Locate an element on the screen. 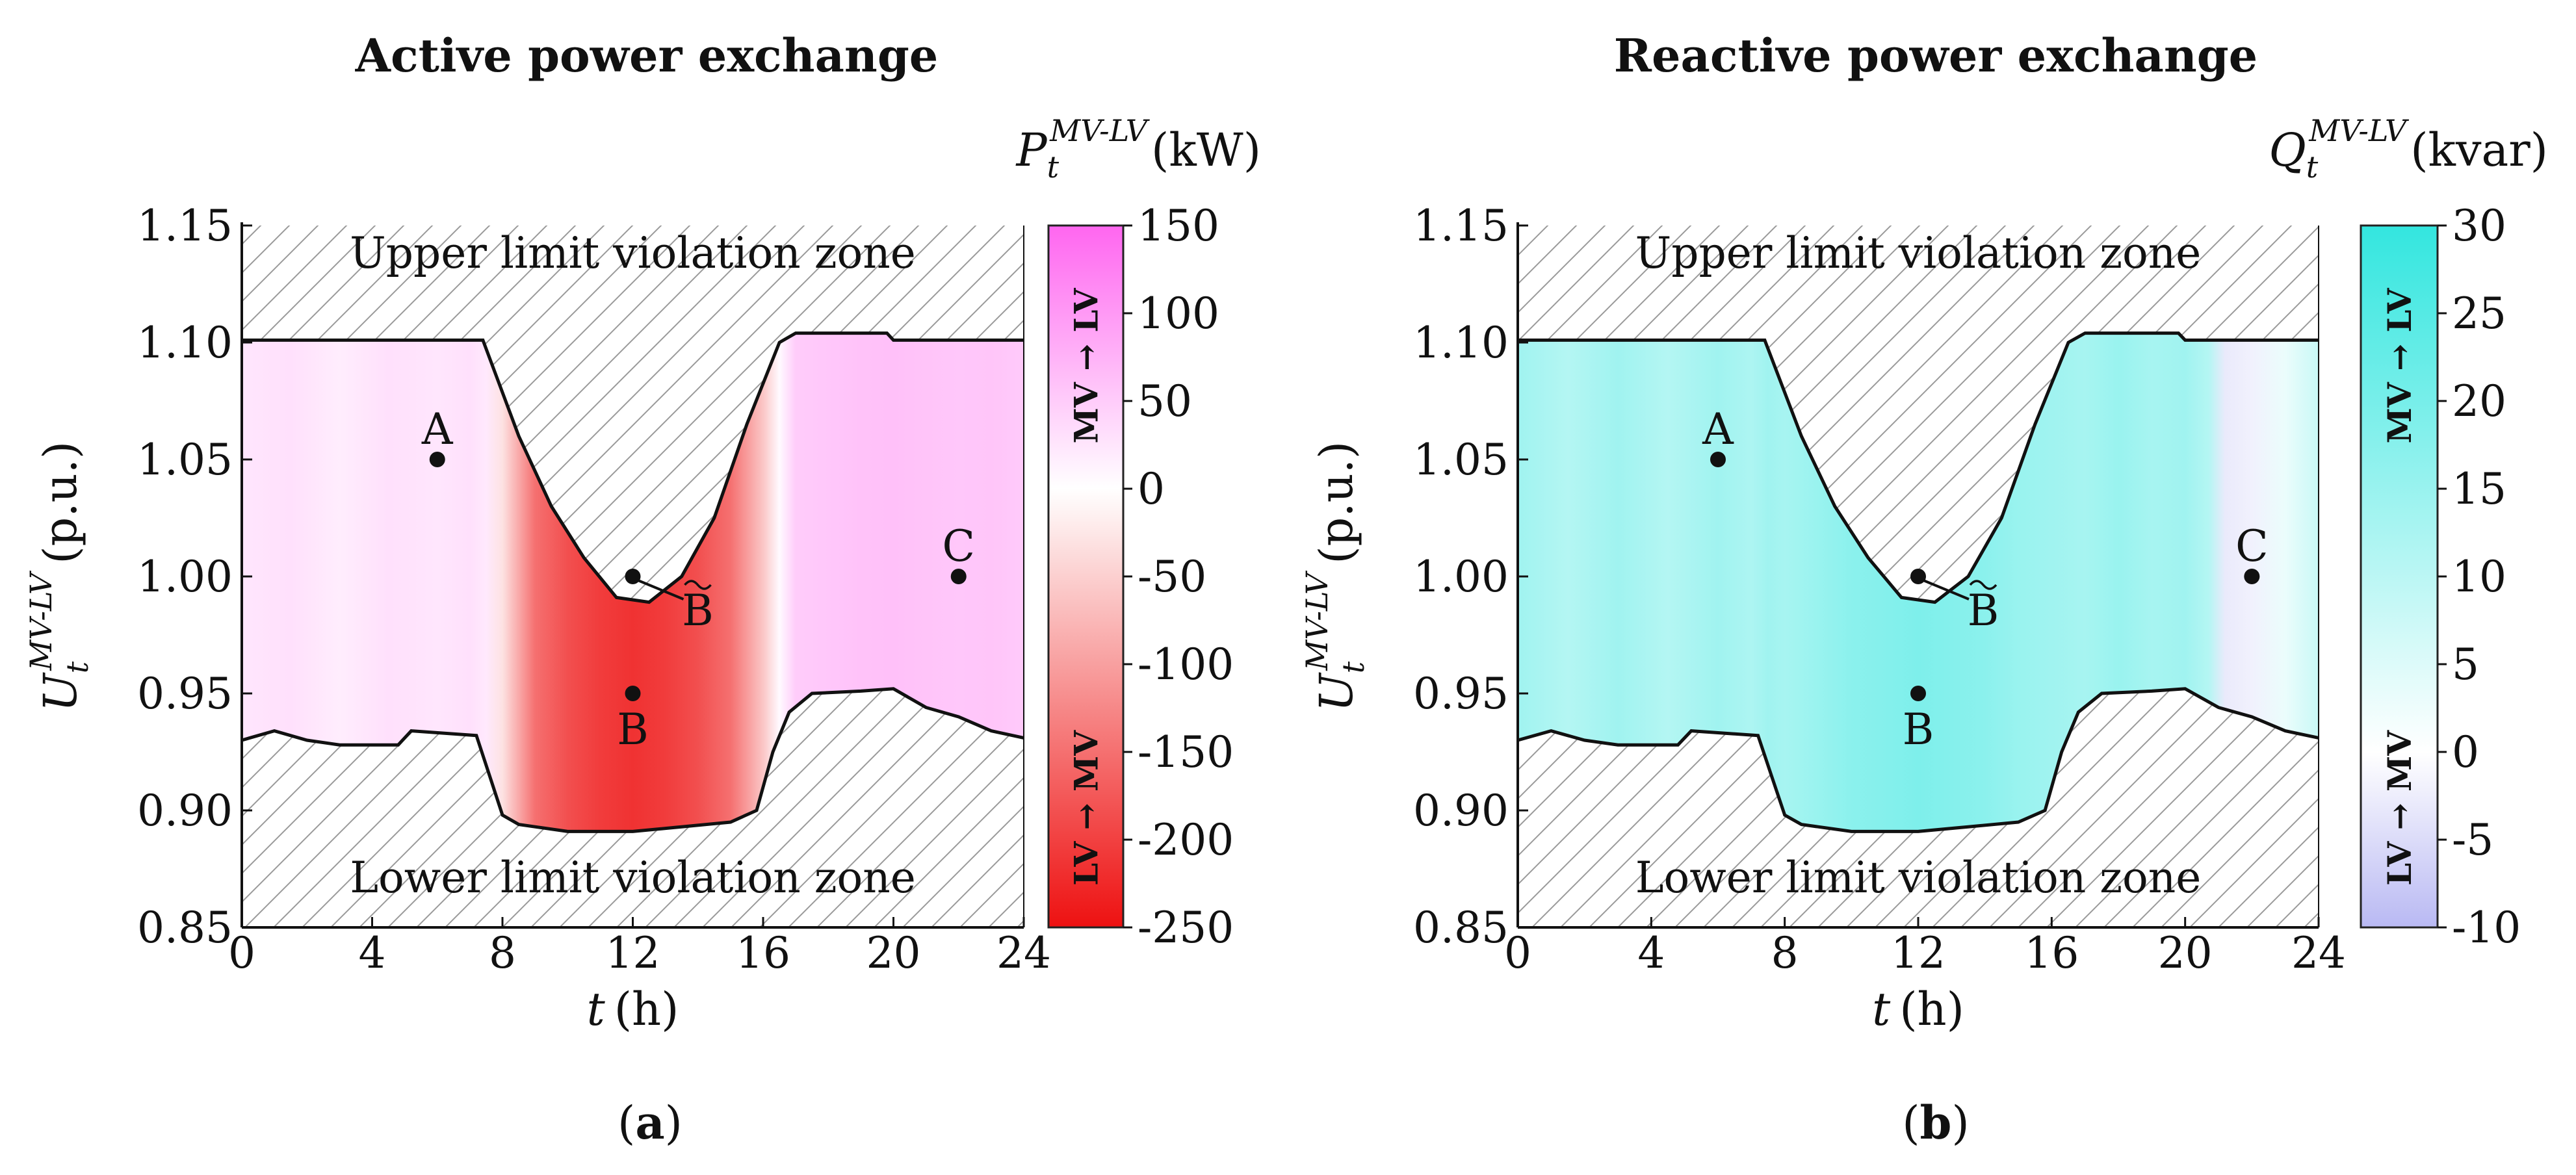  x-tick-label: 4 is located at coordinates (372, 953).